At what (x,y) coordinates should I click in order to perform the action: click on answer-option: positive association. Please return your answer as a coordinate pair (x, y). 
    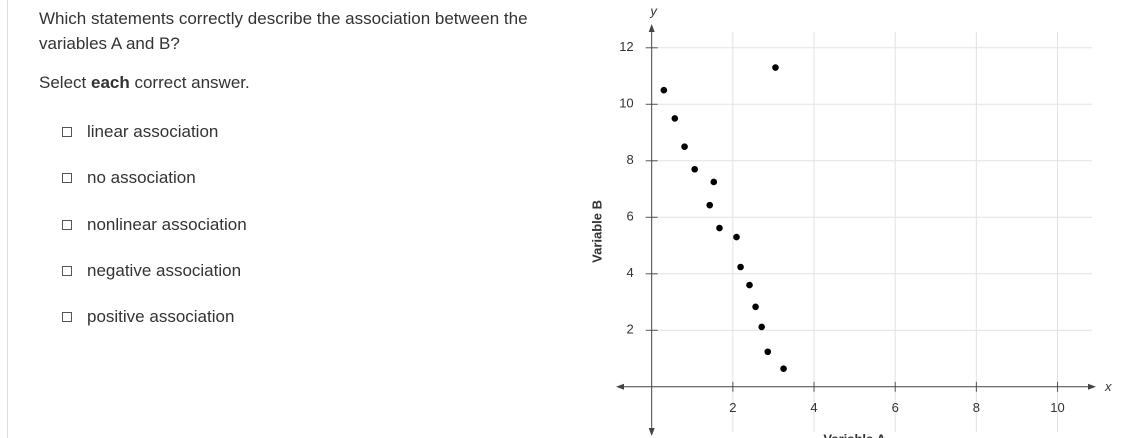
    Looking at the image, I should click on (154, 330).